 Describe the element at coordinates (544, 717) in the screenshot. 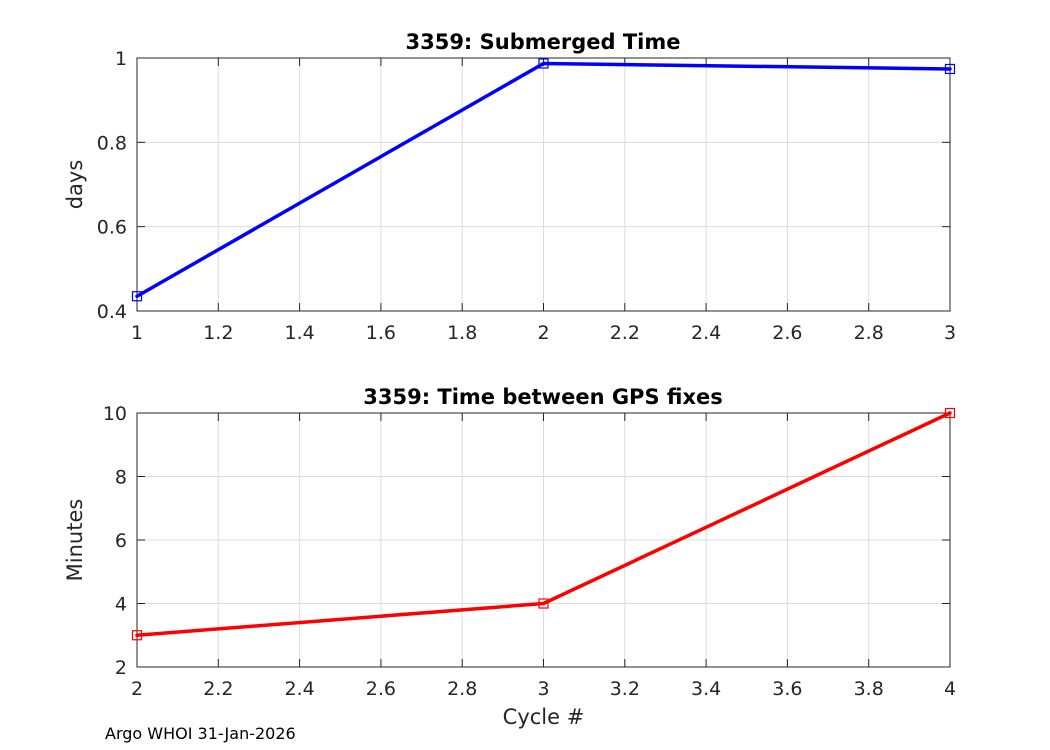

I see `x-axis-label: Cycle #` at that location.